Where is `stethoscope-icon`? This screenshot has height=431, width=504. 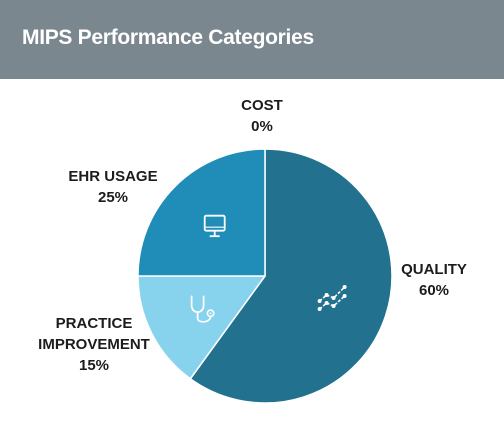
stethoscope-icon is located at coordinates (202, 309).